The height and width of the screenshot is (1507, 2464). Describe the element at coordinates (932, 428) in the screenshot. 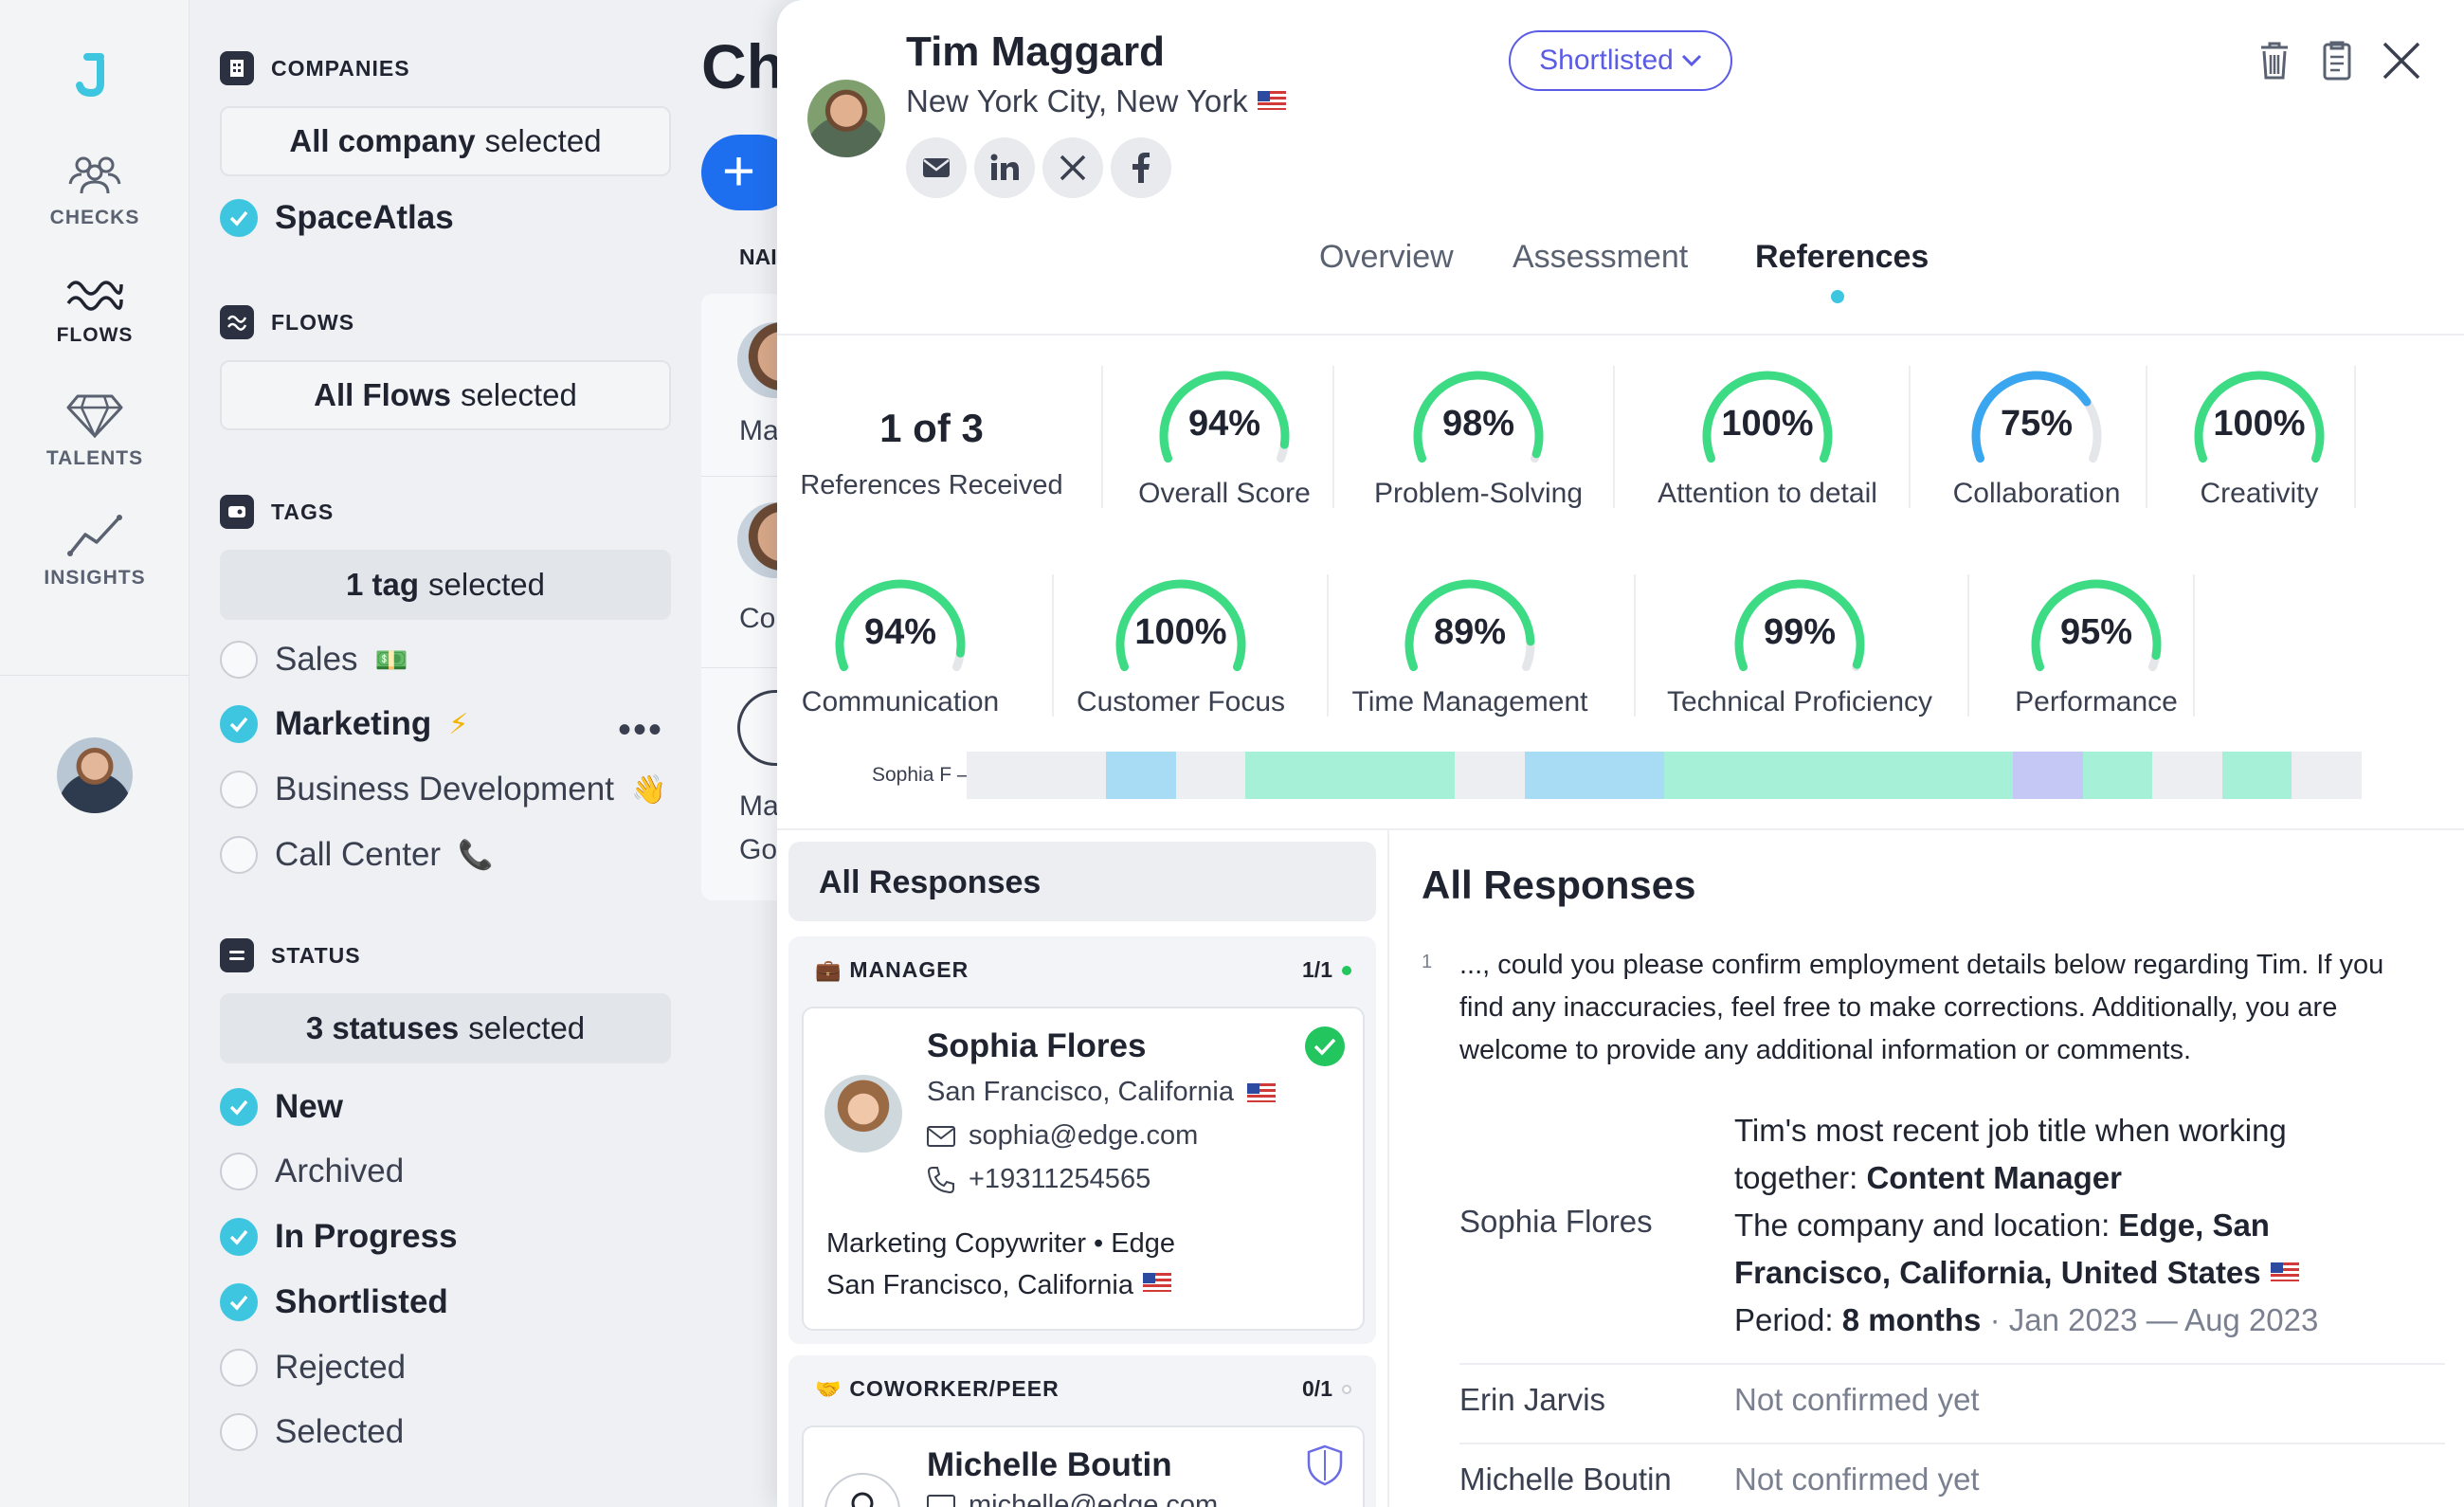

I see `references-count: 1 of 3` at that location.